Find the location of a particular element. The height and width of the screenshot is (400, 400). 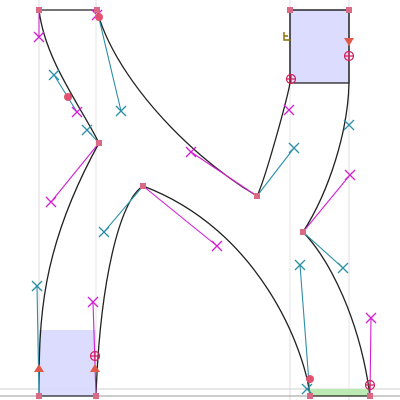

selection-box-bottom-left is located at coordinates (67, 363).